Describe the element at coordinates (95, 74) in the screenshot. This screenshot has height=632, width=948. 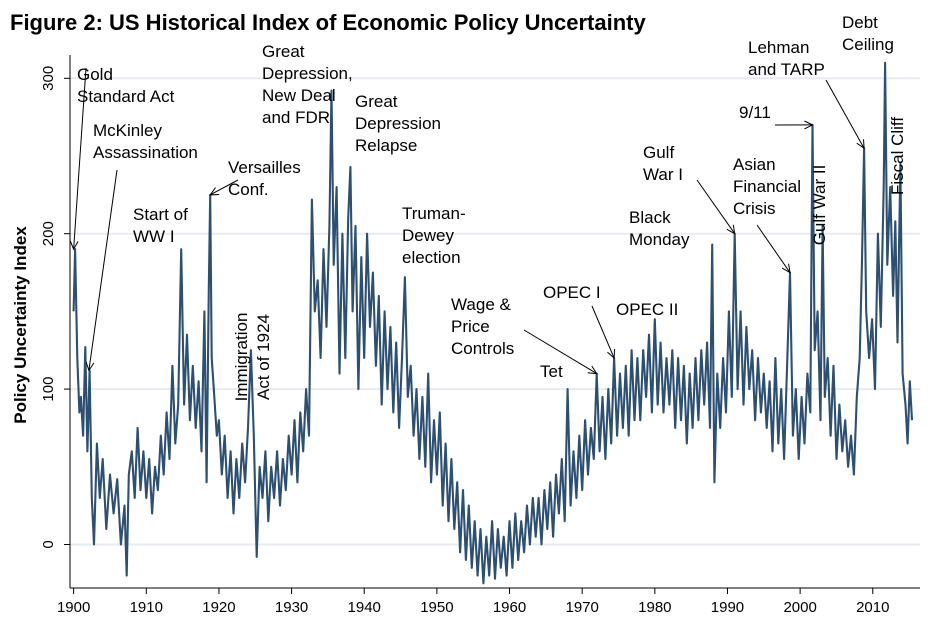
I see `annotation-line: Gold` at that location.